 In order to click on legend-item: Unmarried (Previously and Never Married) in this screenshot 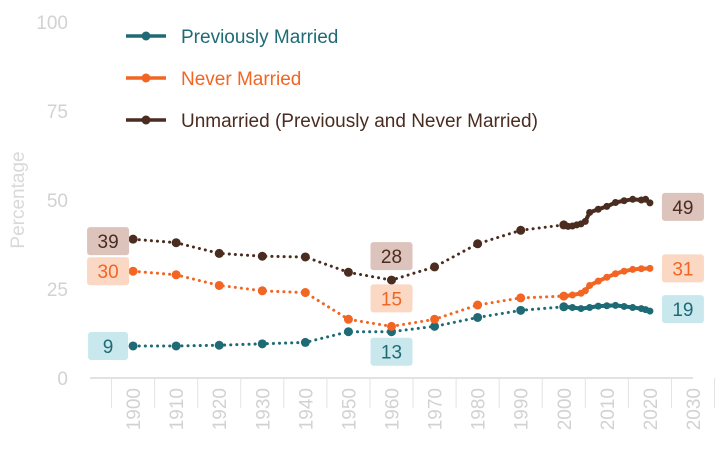, I will do `click(332, 121)`.